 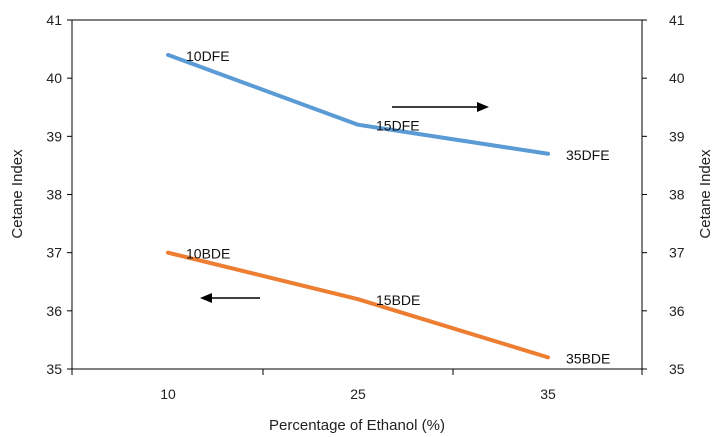 I want to click on y-tick-label-right: 39, so click(x=677, y=136).